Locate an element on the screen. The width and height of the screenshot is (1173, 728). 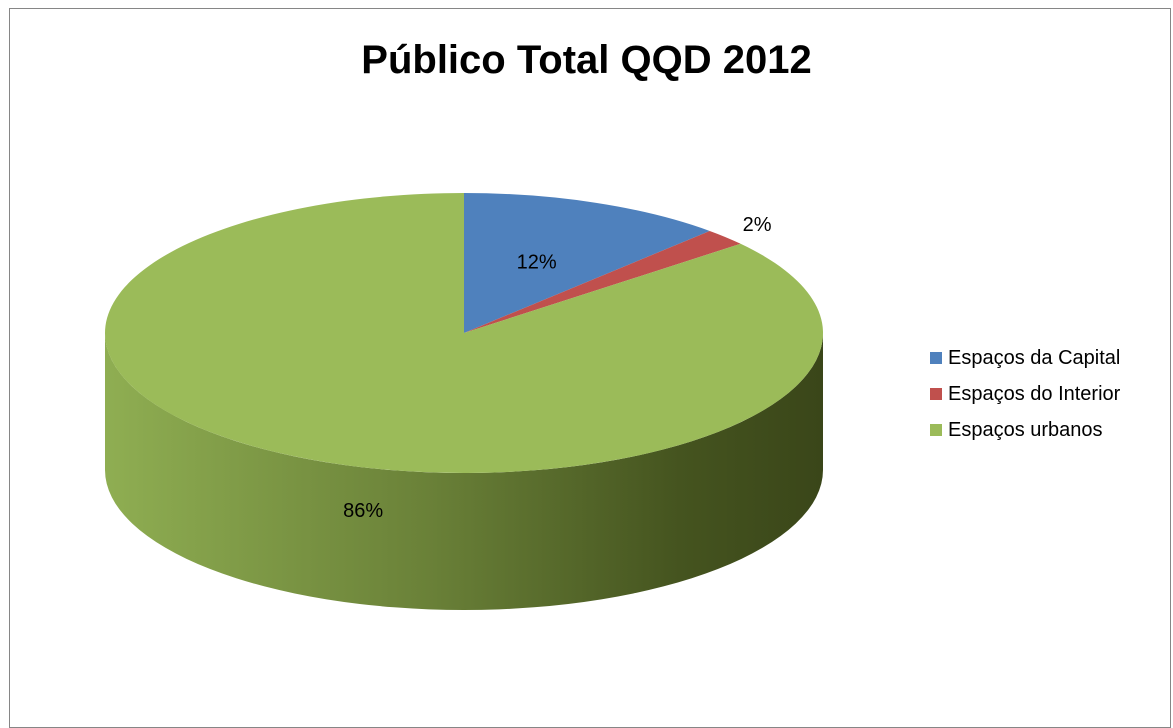
pie-slice-espacos-do-interior is located at coordinates (602, 281).